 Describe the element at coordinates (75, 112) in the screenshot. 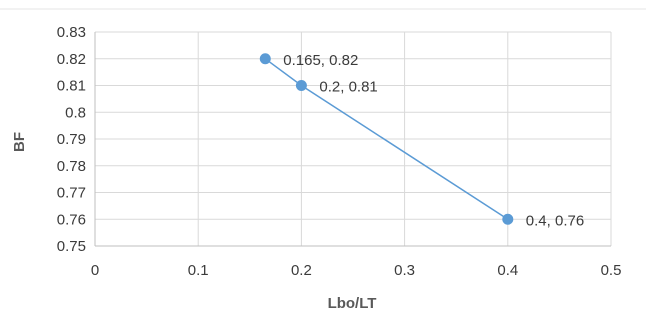

I see `y-tick-label: 0.8` at that location.